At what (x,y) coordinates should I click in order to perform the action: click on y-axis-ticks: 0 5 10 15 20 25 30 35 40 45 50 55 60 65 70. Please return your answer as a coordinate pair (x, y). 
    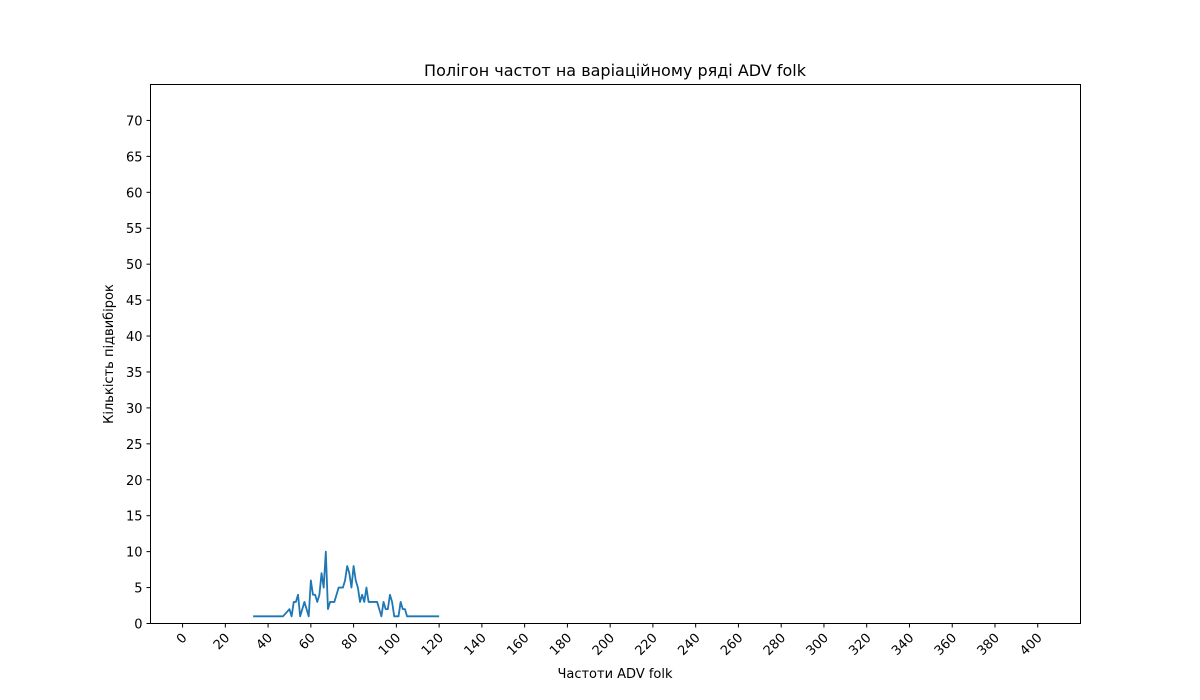
    Looking at the image, I should click on (138, 373).